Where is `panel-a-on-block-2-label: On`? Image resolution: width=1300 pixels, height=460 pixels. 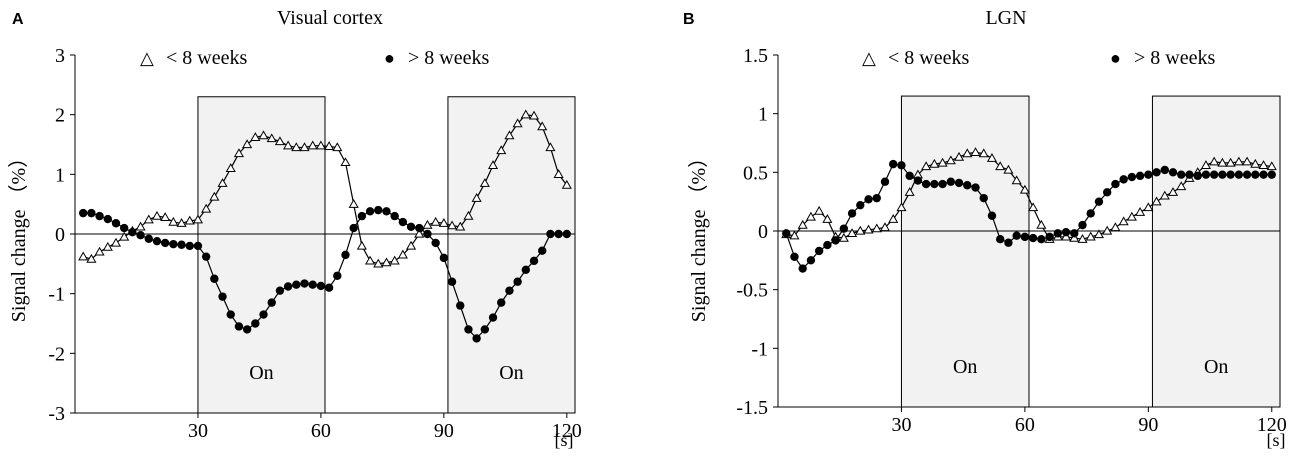
panel-a-on-block-2-label: On is located at coordinates (511, 373).